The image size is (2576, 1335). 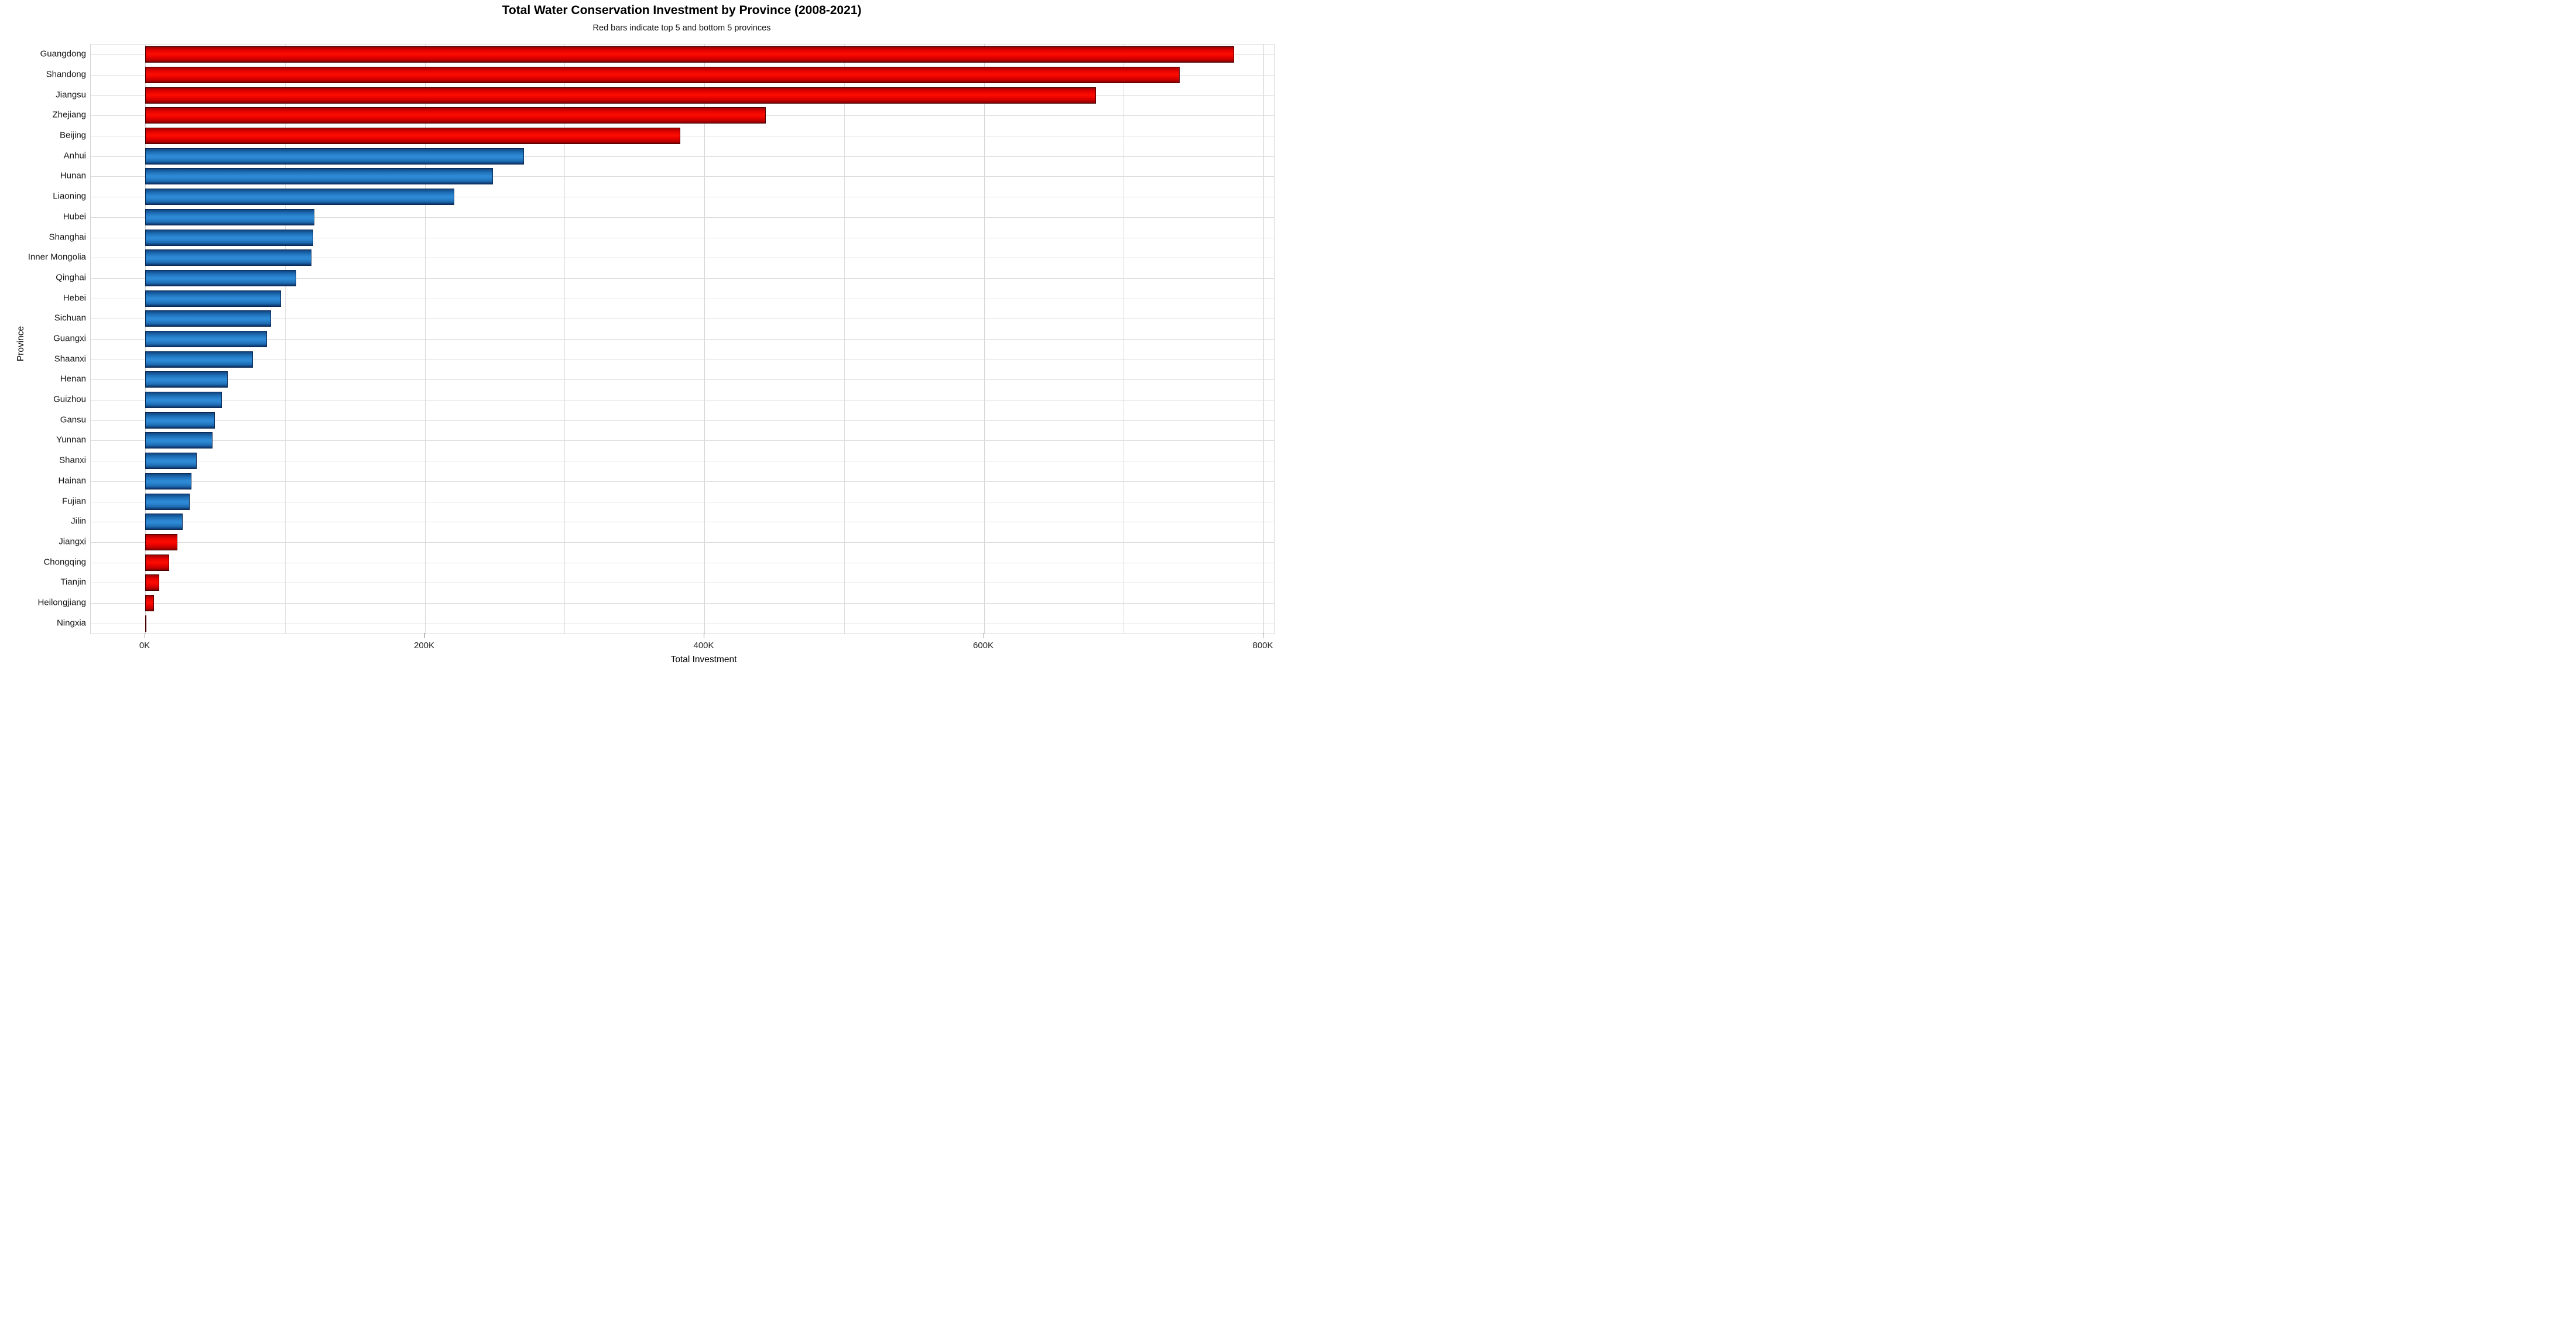 What do you see at coordinates (424, 646) in the screenshot?
I see `x-tick-label: 200K` at bounding box center [424, 646].